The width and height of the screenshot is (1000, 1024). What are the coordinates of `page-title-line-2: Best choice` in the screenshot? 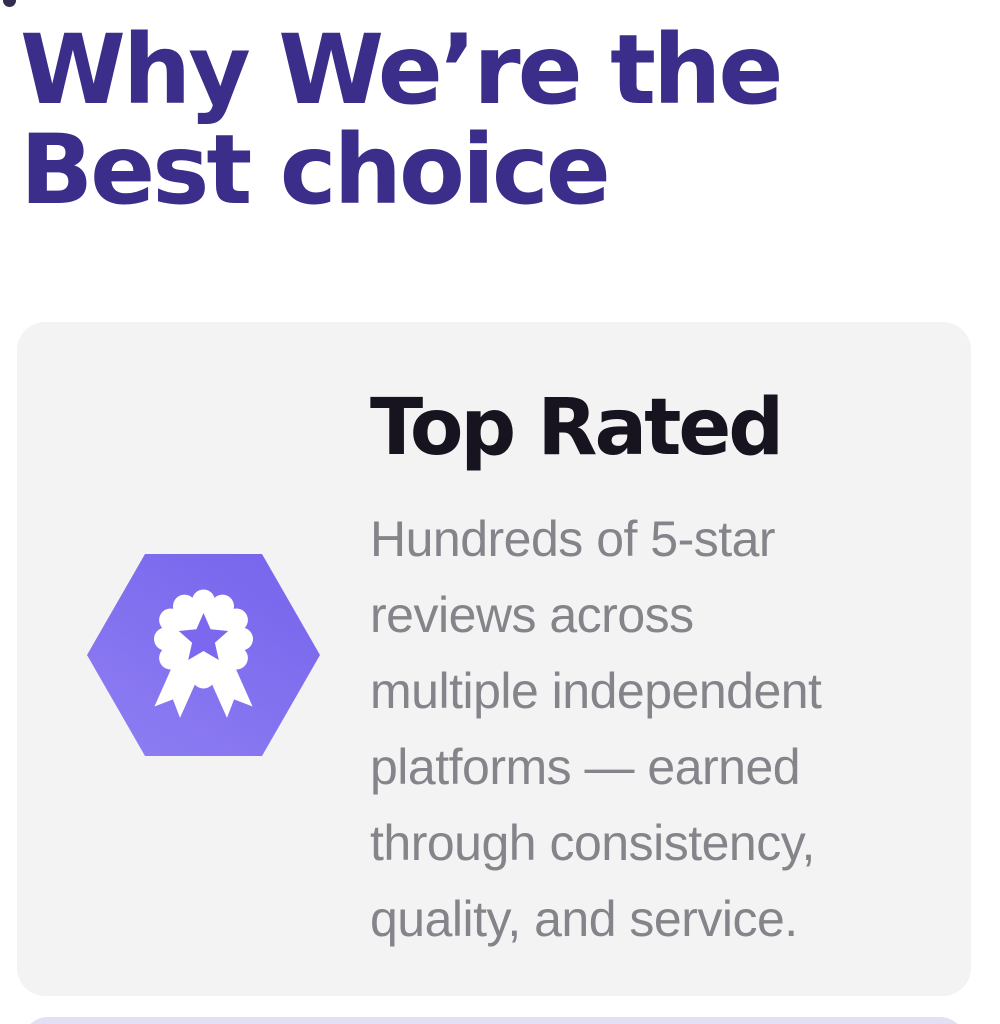 It's located at (315, 170).